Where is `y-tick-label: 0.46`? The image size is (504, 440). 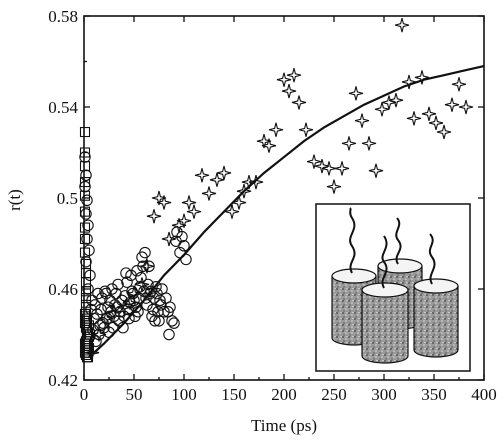 y-tick-label: 0.46 is located at coordinates (63, 289).